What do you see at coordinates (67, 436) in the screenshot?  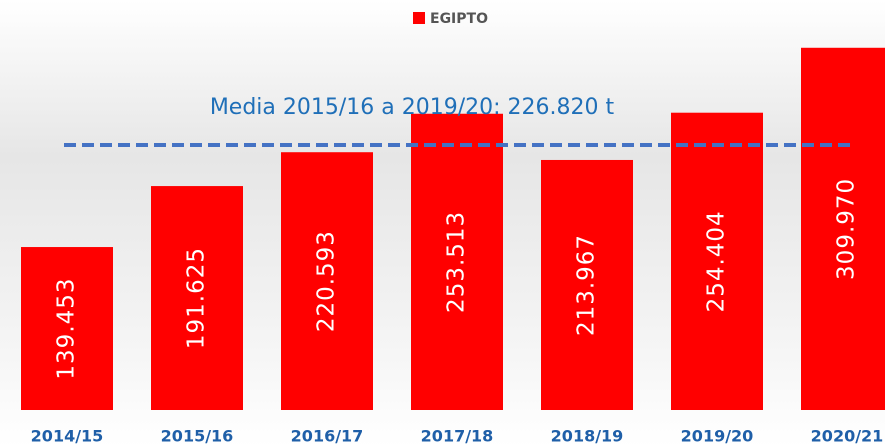 I see `x-tick-label: 2014/15` at bounding box center [67, 436].